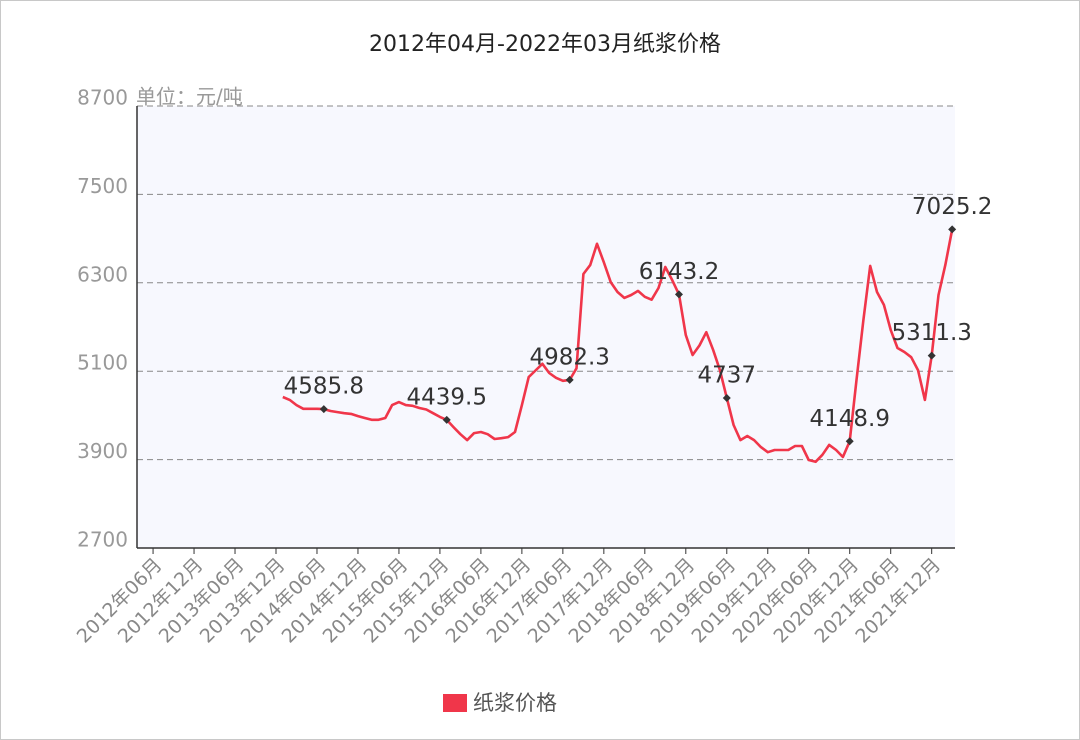 Image resolution: width=1080 pixels, height=740 pixels. Describe the element at coordinates (849, 419) in the screenshot. I see `data-label: 4148.9` at that location.